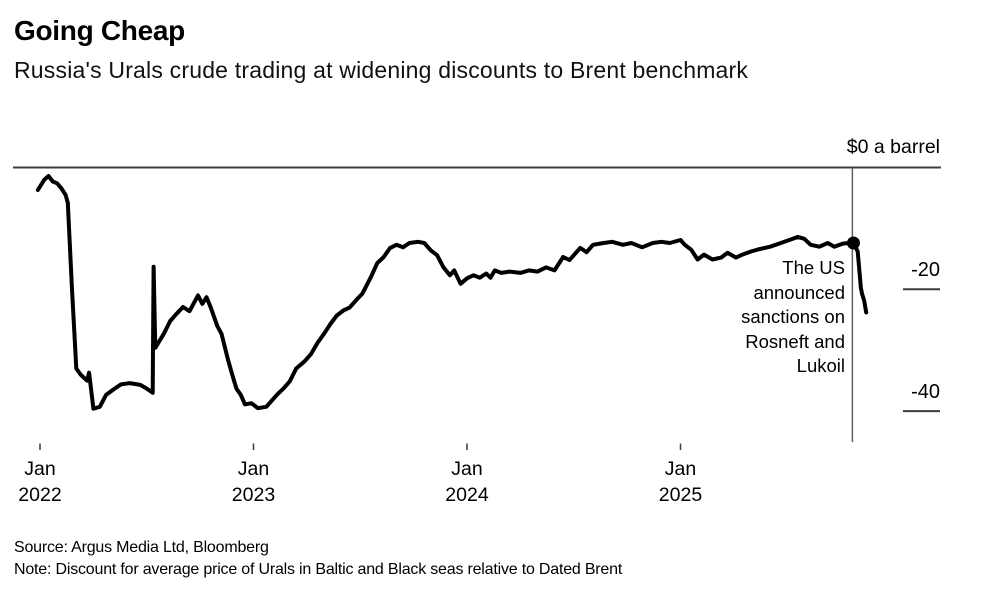 This screenshot has height=600, width=986. I want to click on sanctions-event-marker-dot, so click(853, 243).